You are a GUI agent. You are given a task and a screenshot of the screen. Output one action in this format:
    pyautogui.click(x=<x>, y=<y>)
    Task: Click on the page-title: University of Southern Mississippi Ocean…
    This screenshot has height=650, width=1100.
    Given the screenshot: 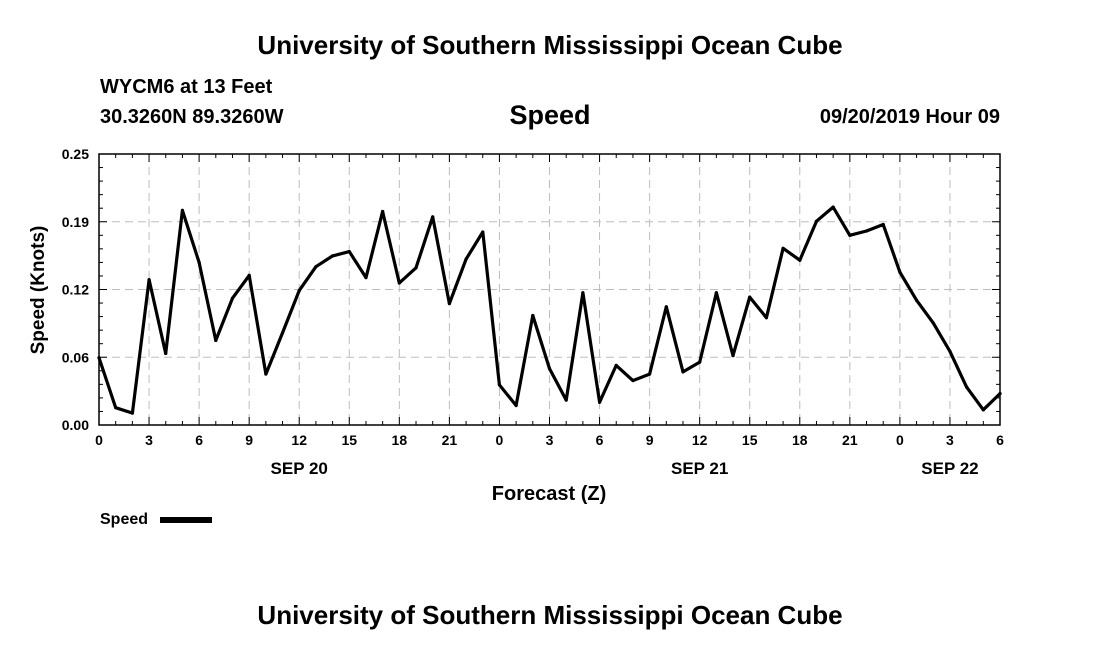 What is the action you would take?
    pyautogui.click(x=550, y=45)
    